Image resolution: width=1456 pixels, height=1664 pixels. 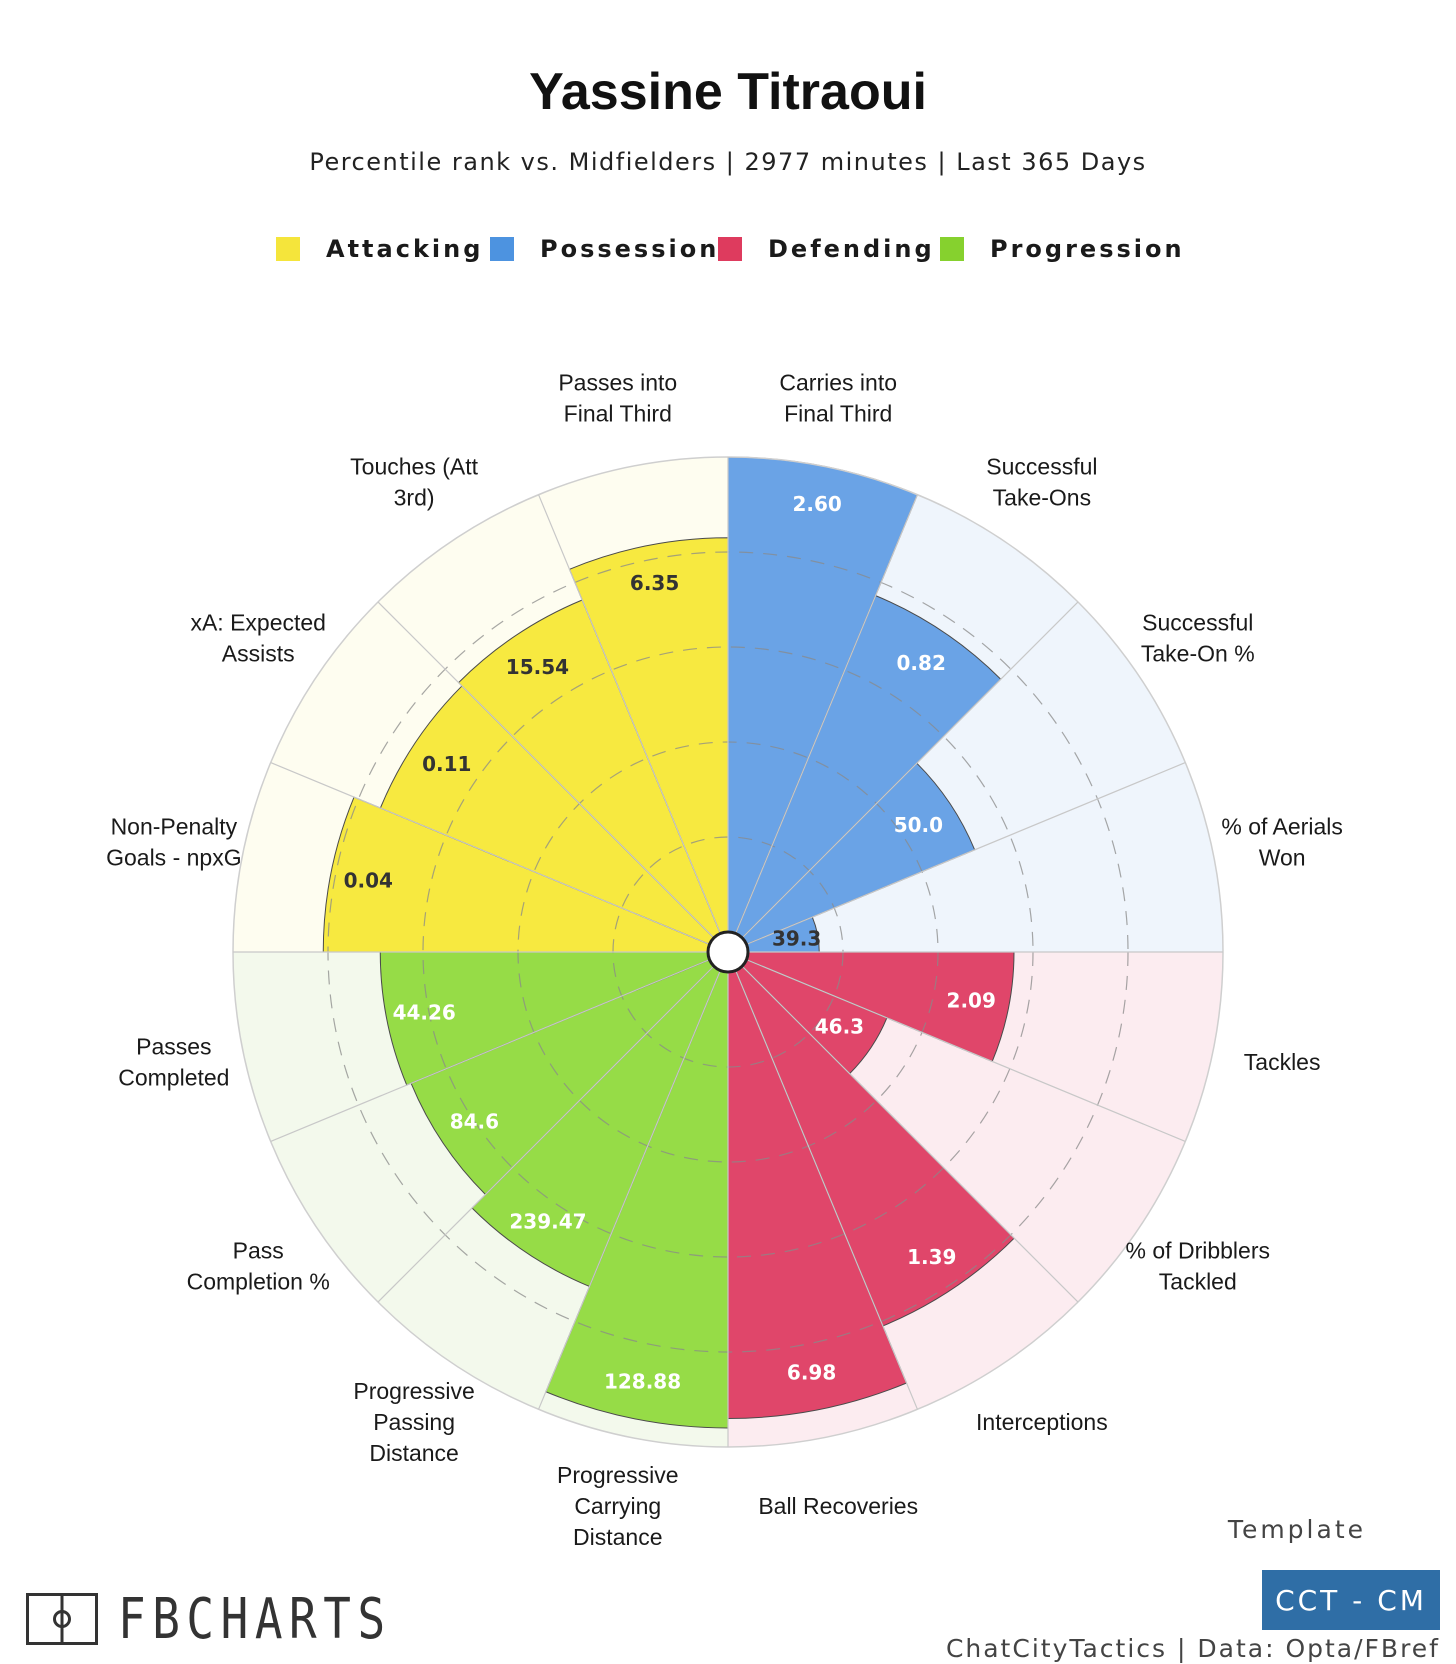 I want to click on value-label: 1.39, so click(x=931, y=1257).